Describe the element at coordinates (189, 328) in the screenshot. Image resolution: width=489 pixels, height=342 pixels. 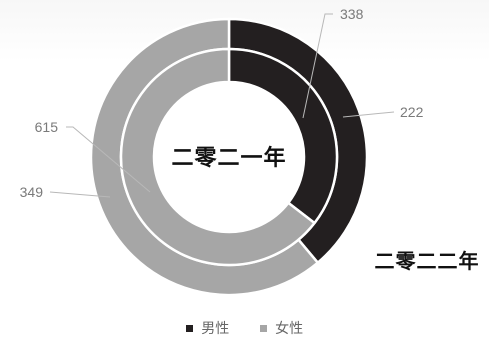
I see `legend-swatch-male` at that location.